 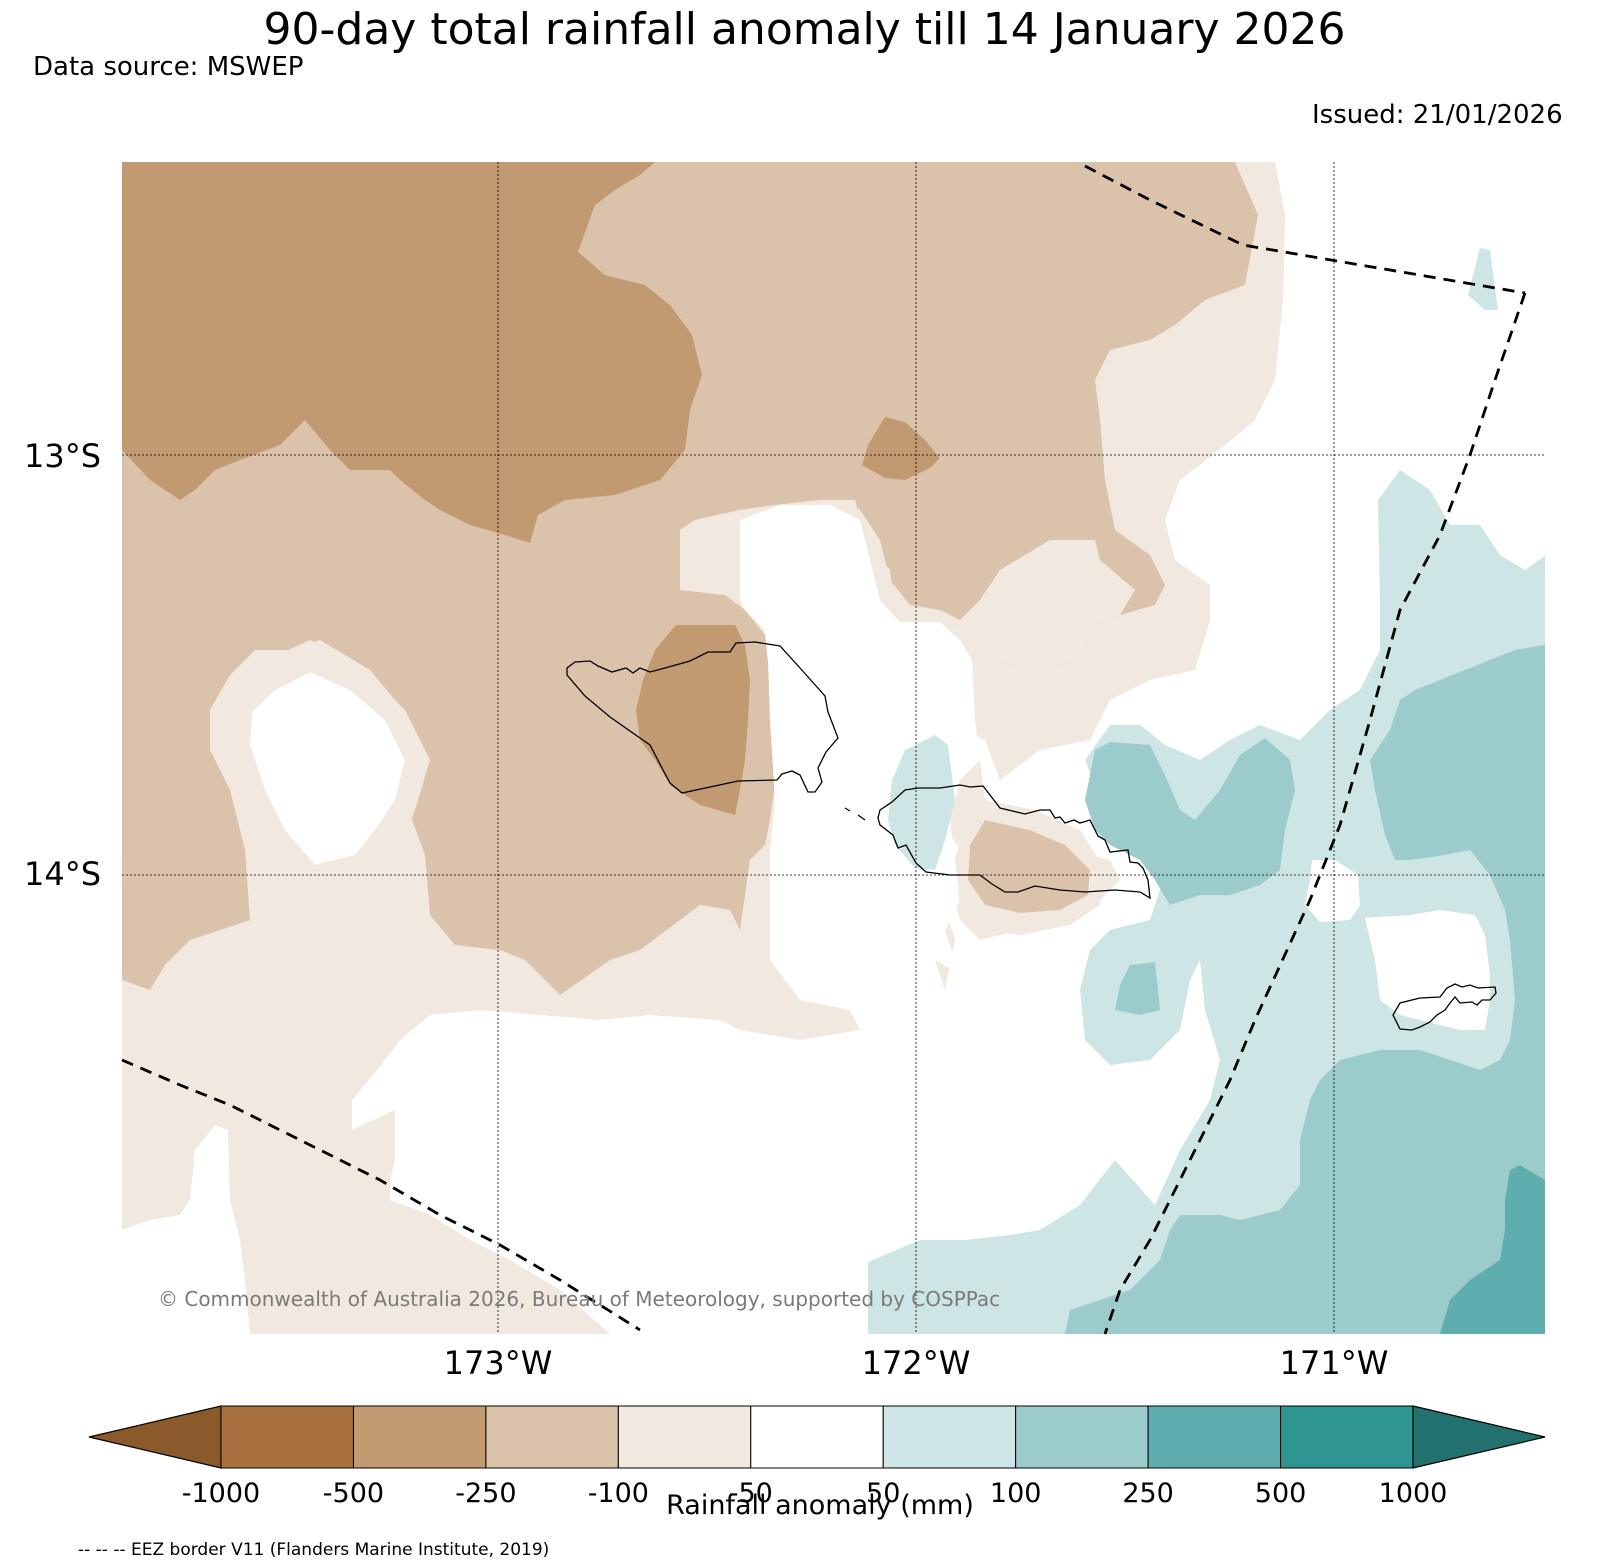 What do you see at coordinates (693, 720) in the screenshot?
I see `anomaly-region-dark-brown-savaii` at bounding box center [693, 720].